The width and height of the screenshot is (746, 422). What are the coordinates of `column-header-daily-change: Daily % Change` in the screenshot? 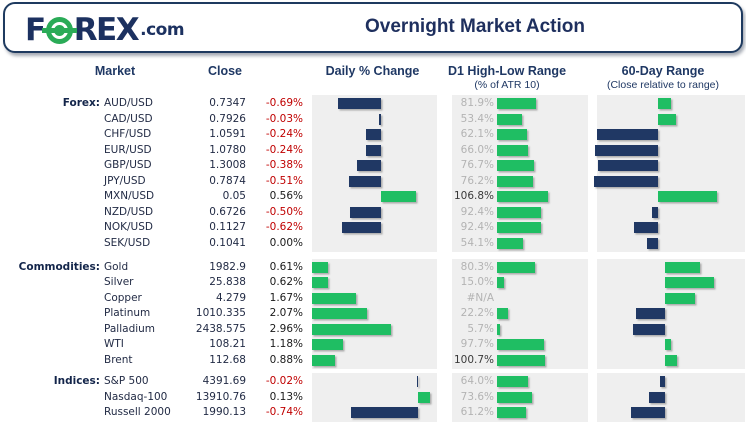 It's located at (372, 71).